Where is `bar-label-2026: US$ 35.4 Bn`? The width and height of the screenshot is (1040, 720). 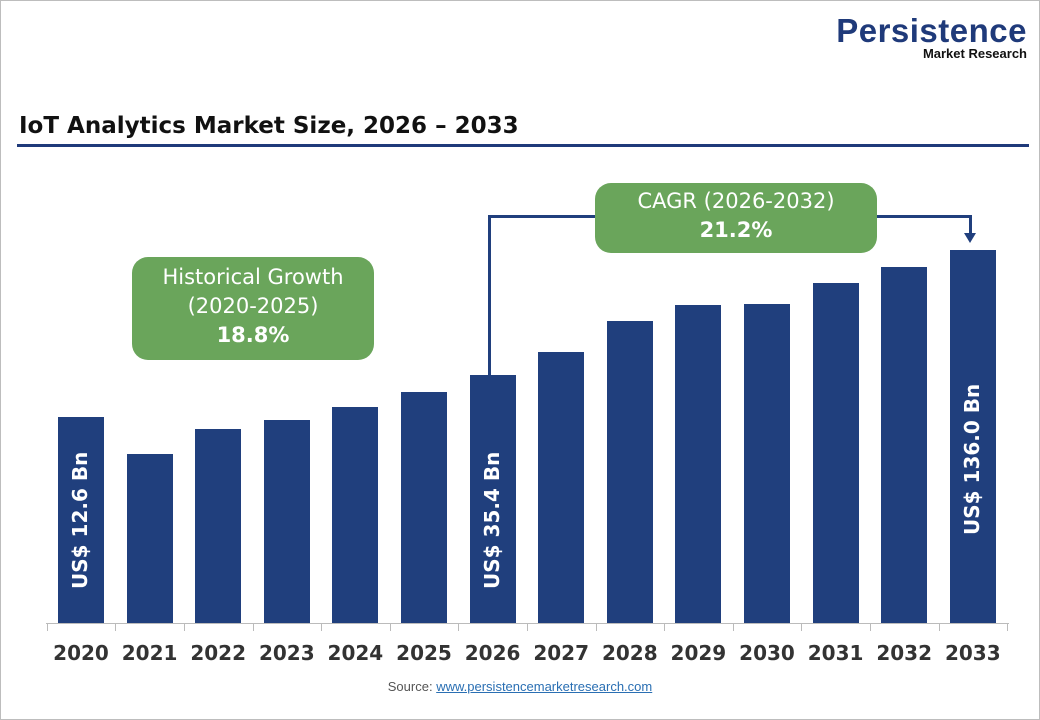 bar-label-2026: US$ 35.4 Bn is located at coordinates (491, 520).